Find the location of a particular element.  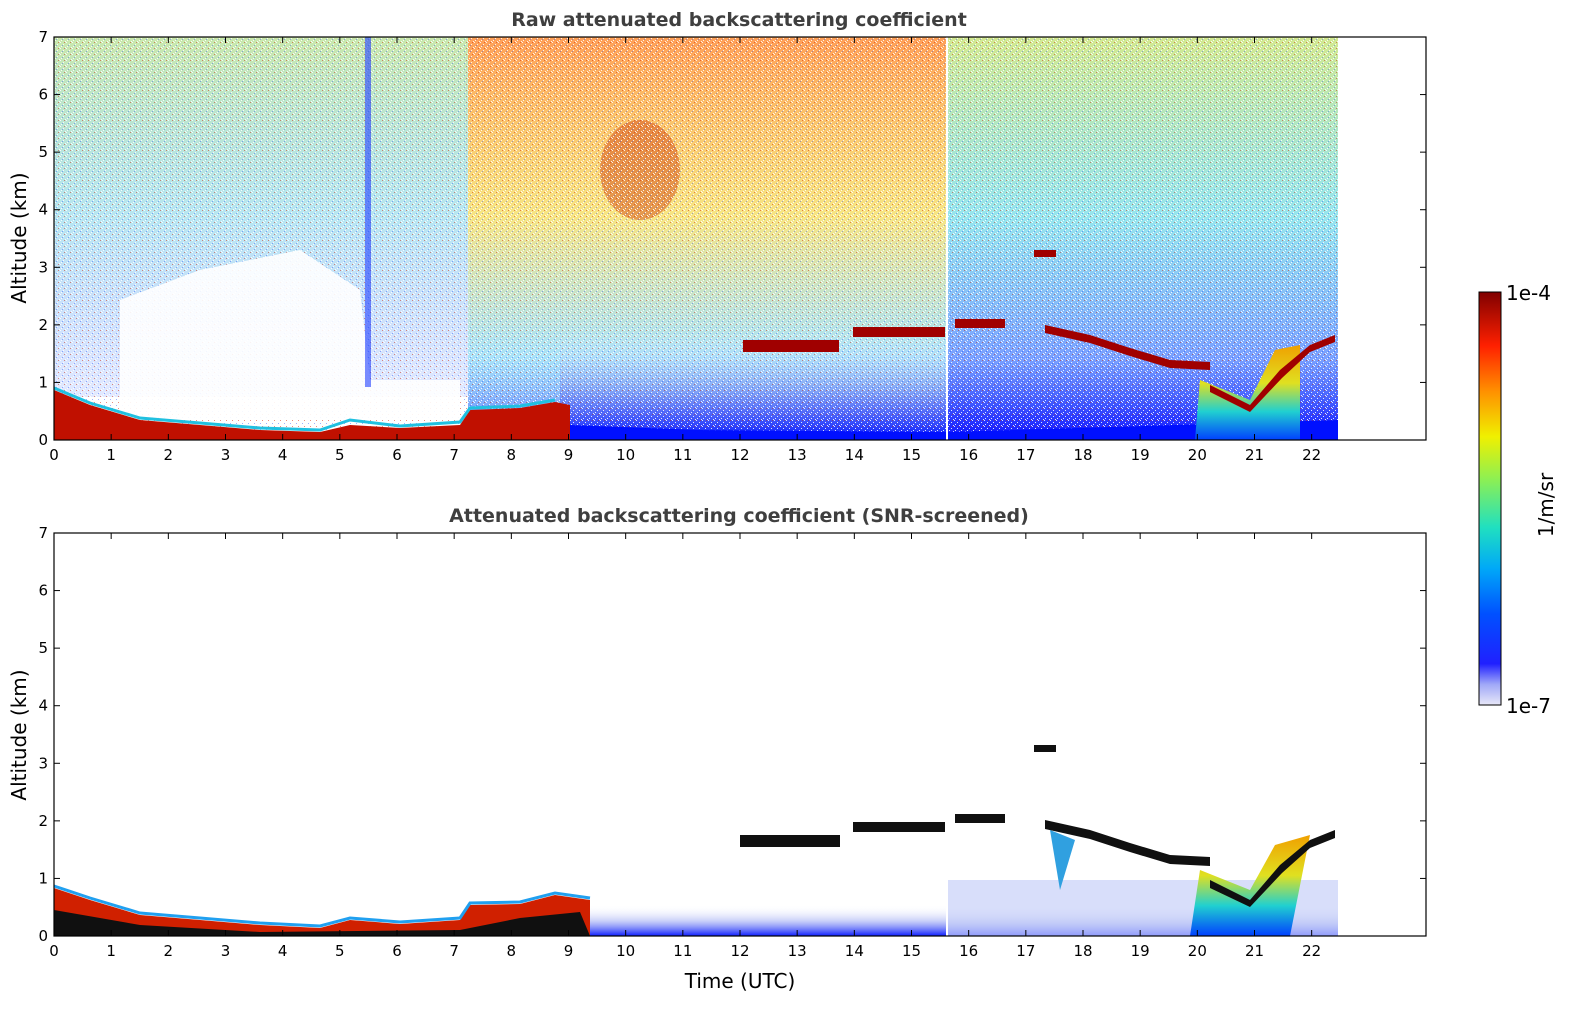

top-x-tick-label: 9 is located at coordinates (569, 455).